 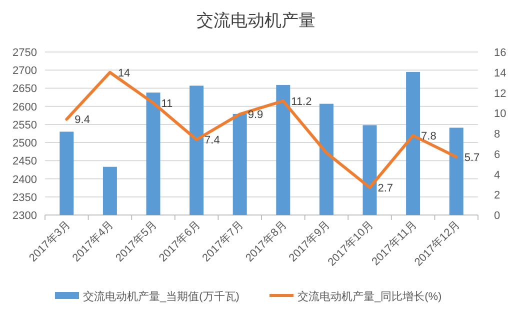 I want to click on data-label: 9.9, so click(x=256, y=115).